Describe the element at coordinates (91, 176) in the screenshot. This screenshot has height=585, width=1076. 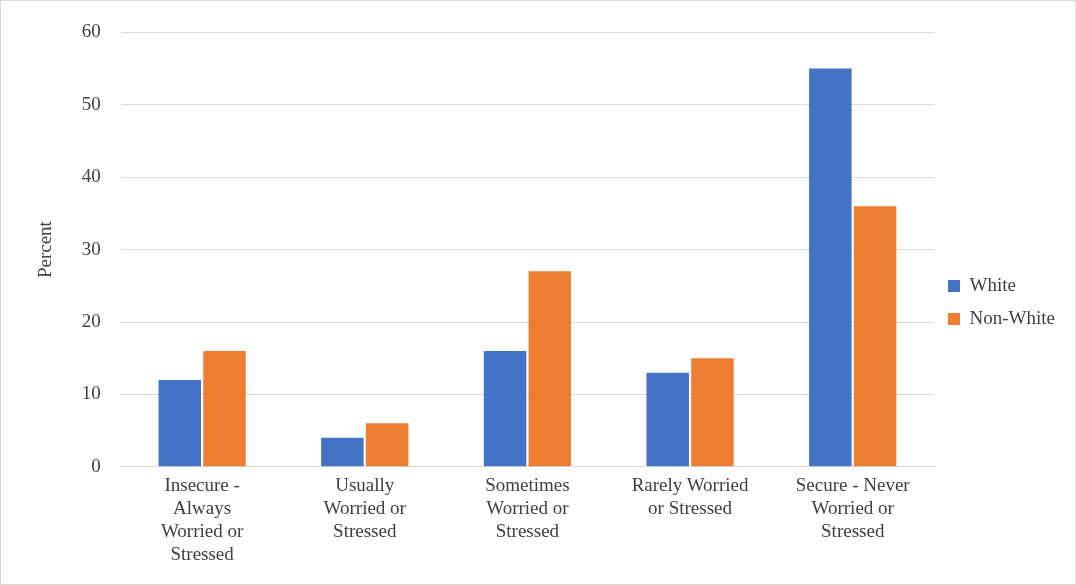
I see `y-tick-label: 40` at that location.